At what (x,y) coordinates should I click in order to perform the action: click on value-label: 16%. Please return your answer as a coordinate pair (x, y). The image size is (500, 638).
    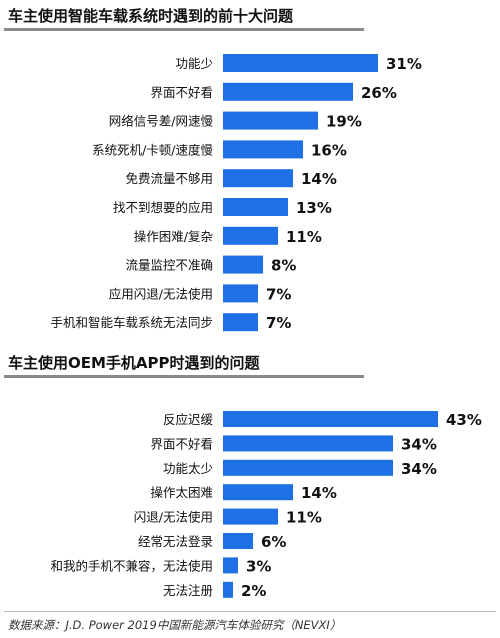
    Looking at the image, I should click on (329, 150).